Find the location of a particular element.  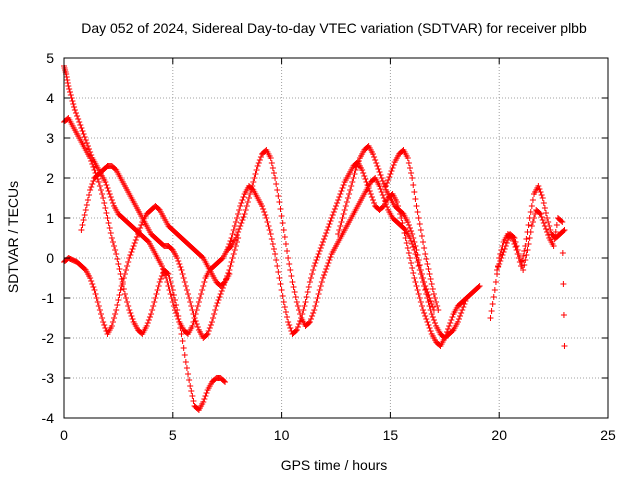

x-tick-label: 20 is located at coordinates (499, 435).